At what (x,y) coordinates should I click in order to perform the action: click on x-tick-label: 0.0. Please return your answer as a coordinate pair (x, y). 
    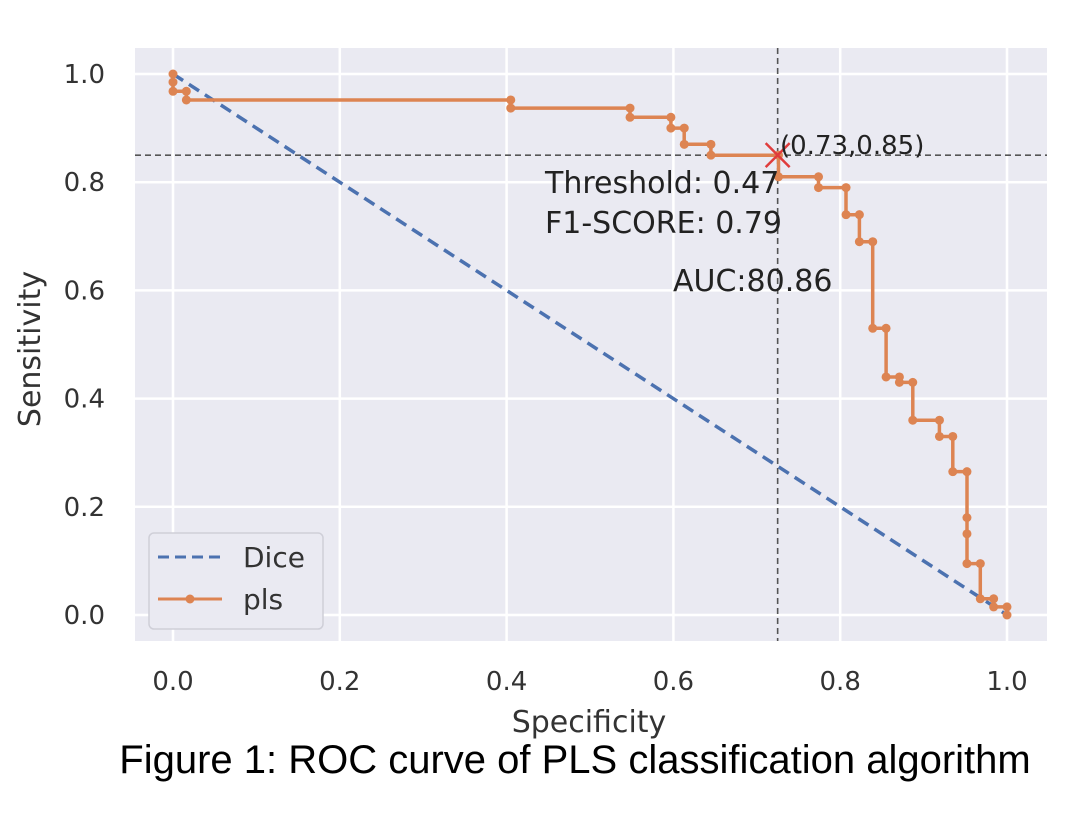
    Looking at the image, I should click on (172, 682).